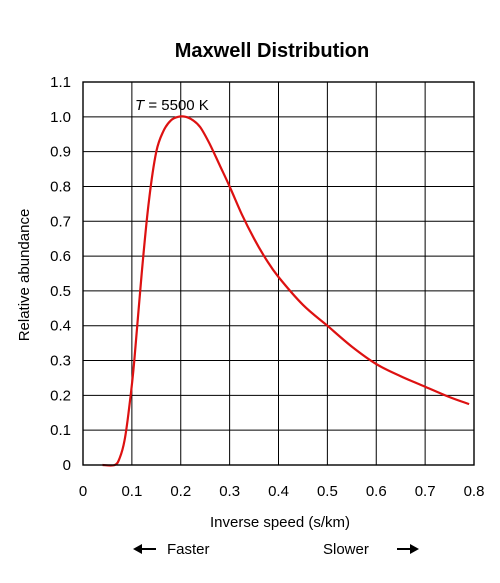 The width and height of the screenshot is (500, 583). What do you see at coordinates (67, 465) in the screenshot?
I see `y-tick-label: 0` at bounding box center [67, 465].